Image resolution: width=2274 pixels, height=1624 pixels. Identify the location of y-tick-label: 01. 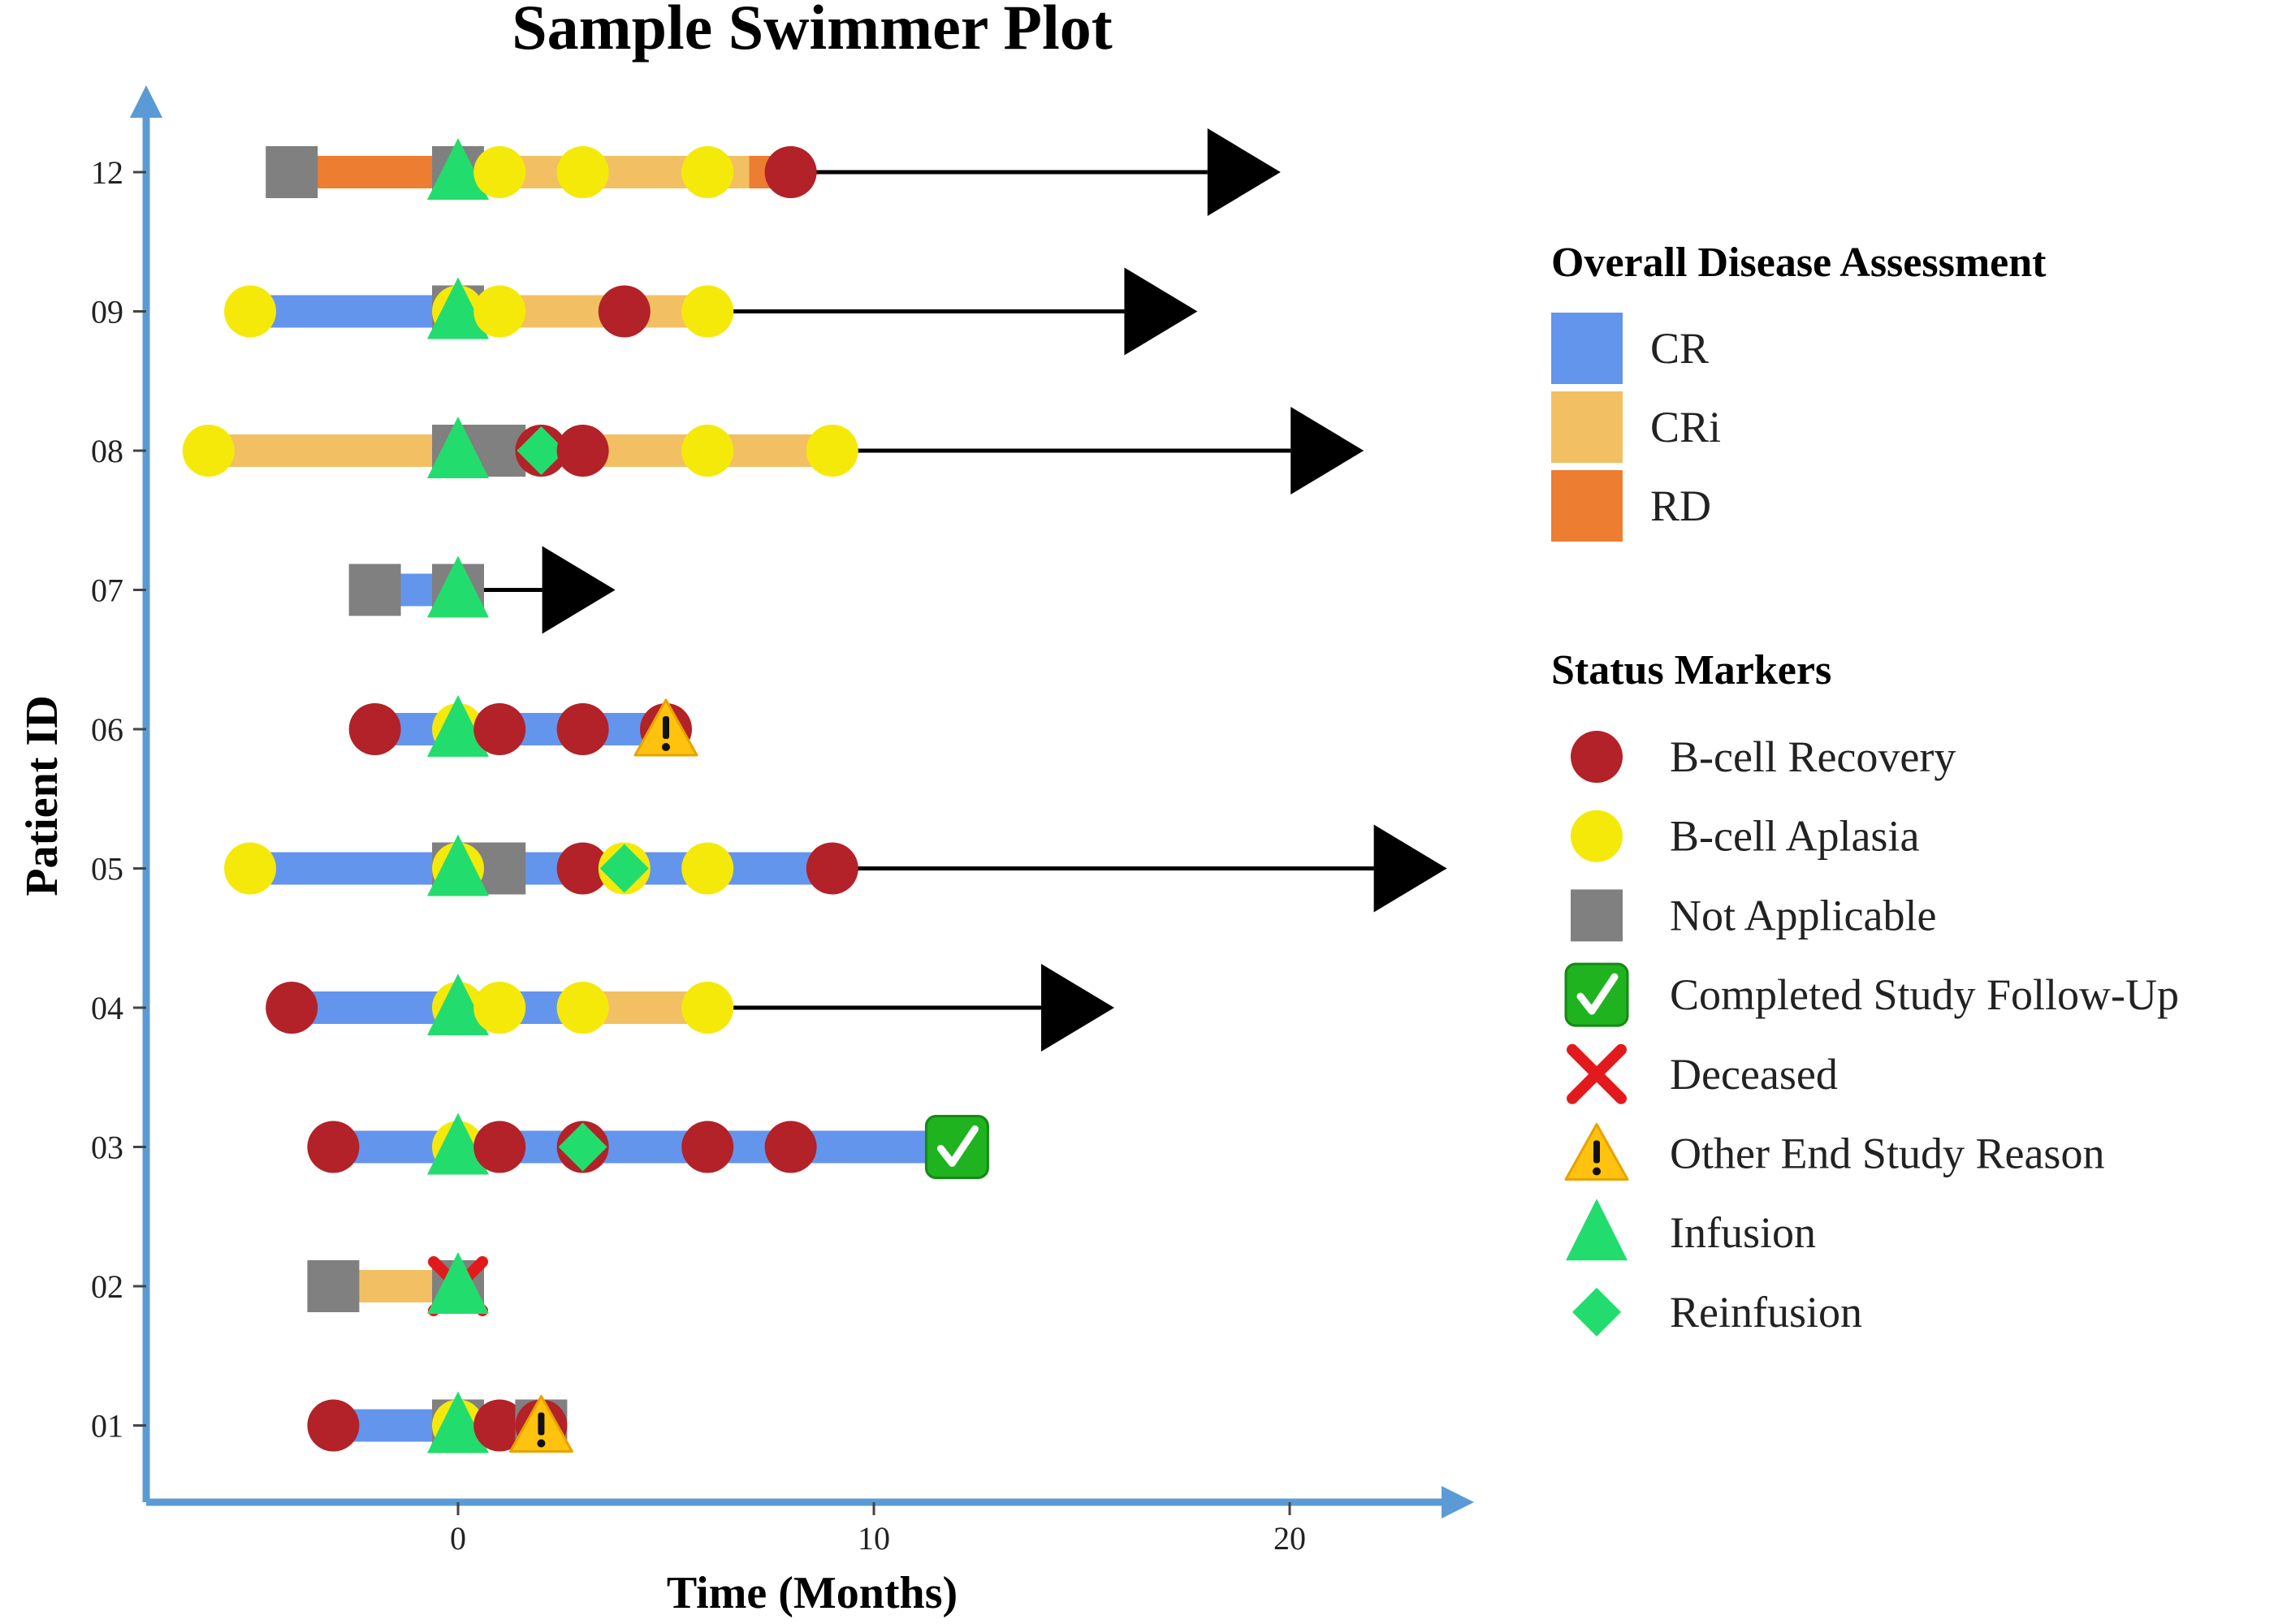
(107, 1426).